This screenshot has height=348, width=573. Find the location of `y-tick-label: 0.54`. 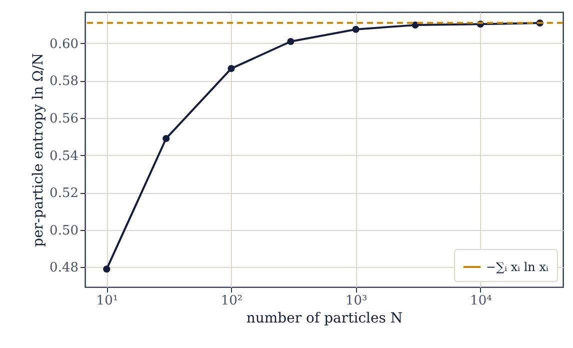

y-tick-label: 0.54 is located at coordinates (64, 156).